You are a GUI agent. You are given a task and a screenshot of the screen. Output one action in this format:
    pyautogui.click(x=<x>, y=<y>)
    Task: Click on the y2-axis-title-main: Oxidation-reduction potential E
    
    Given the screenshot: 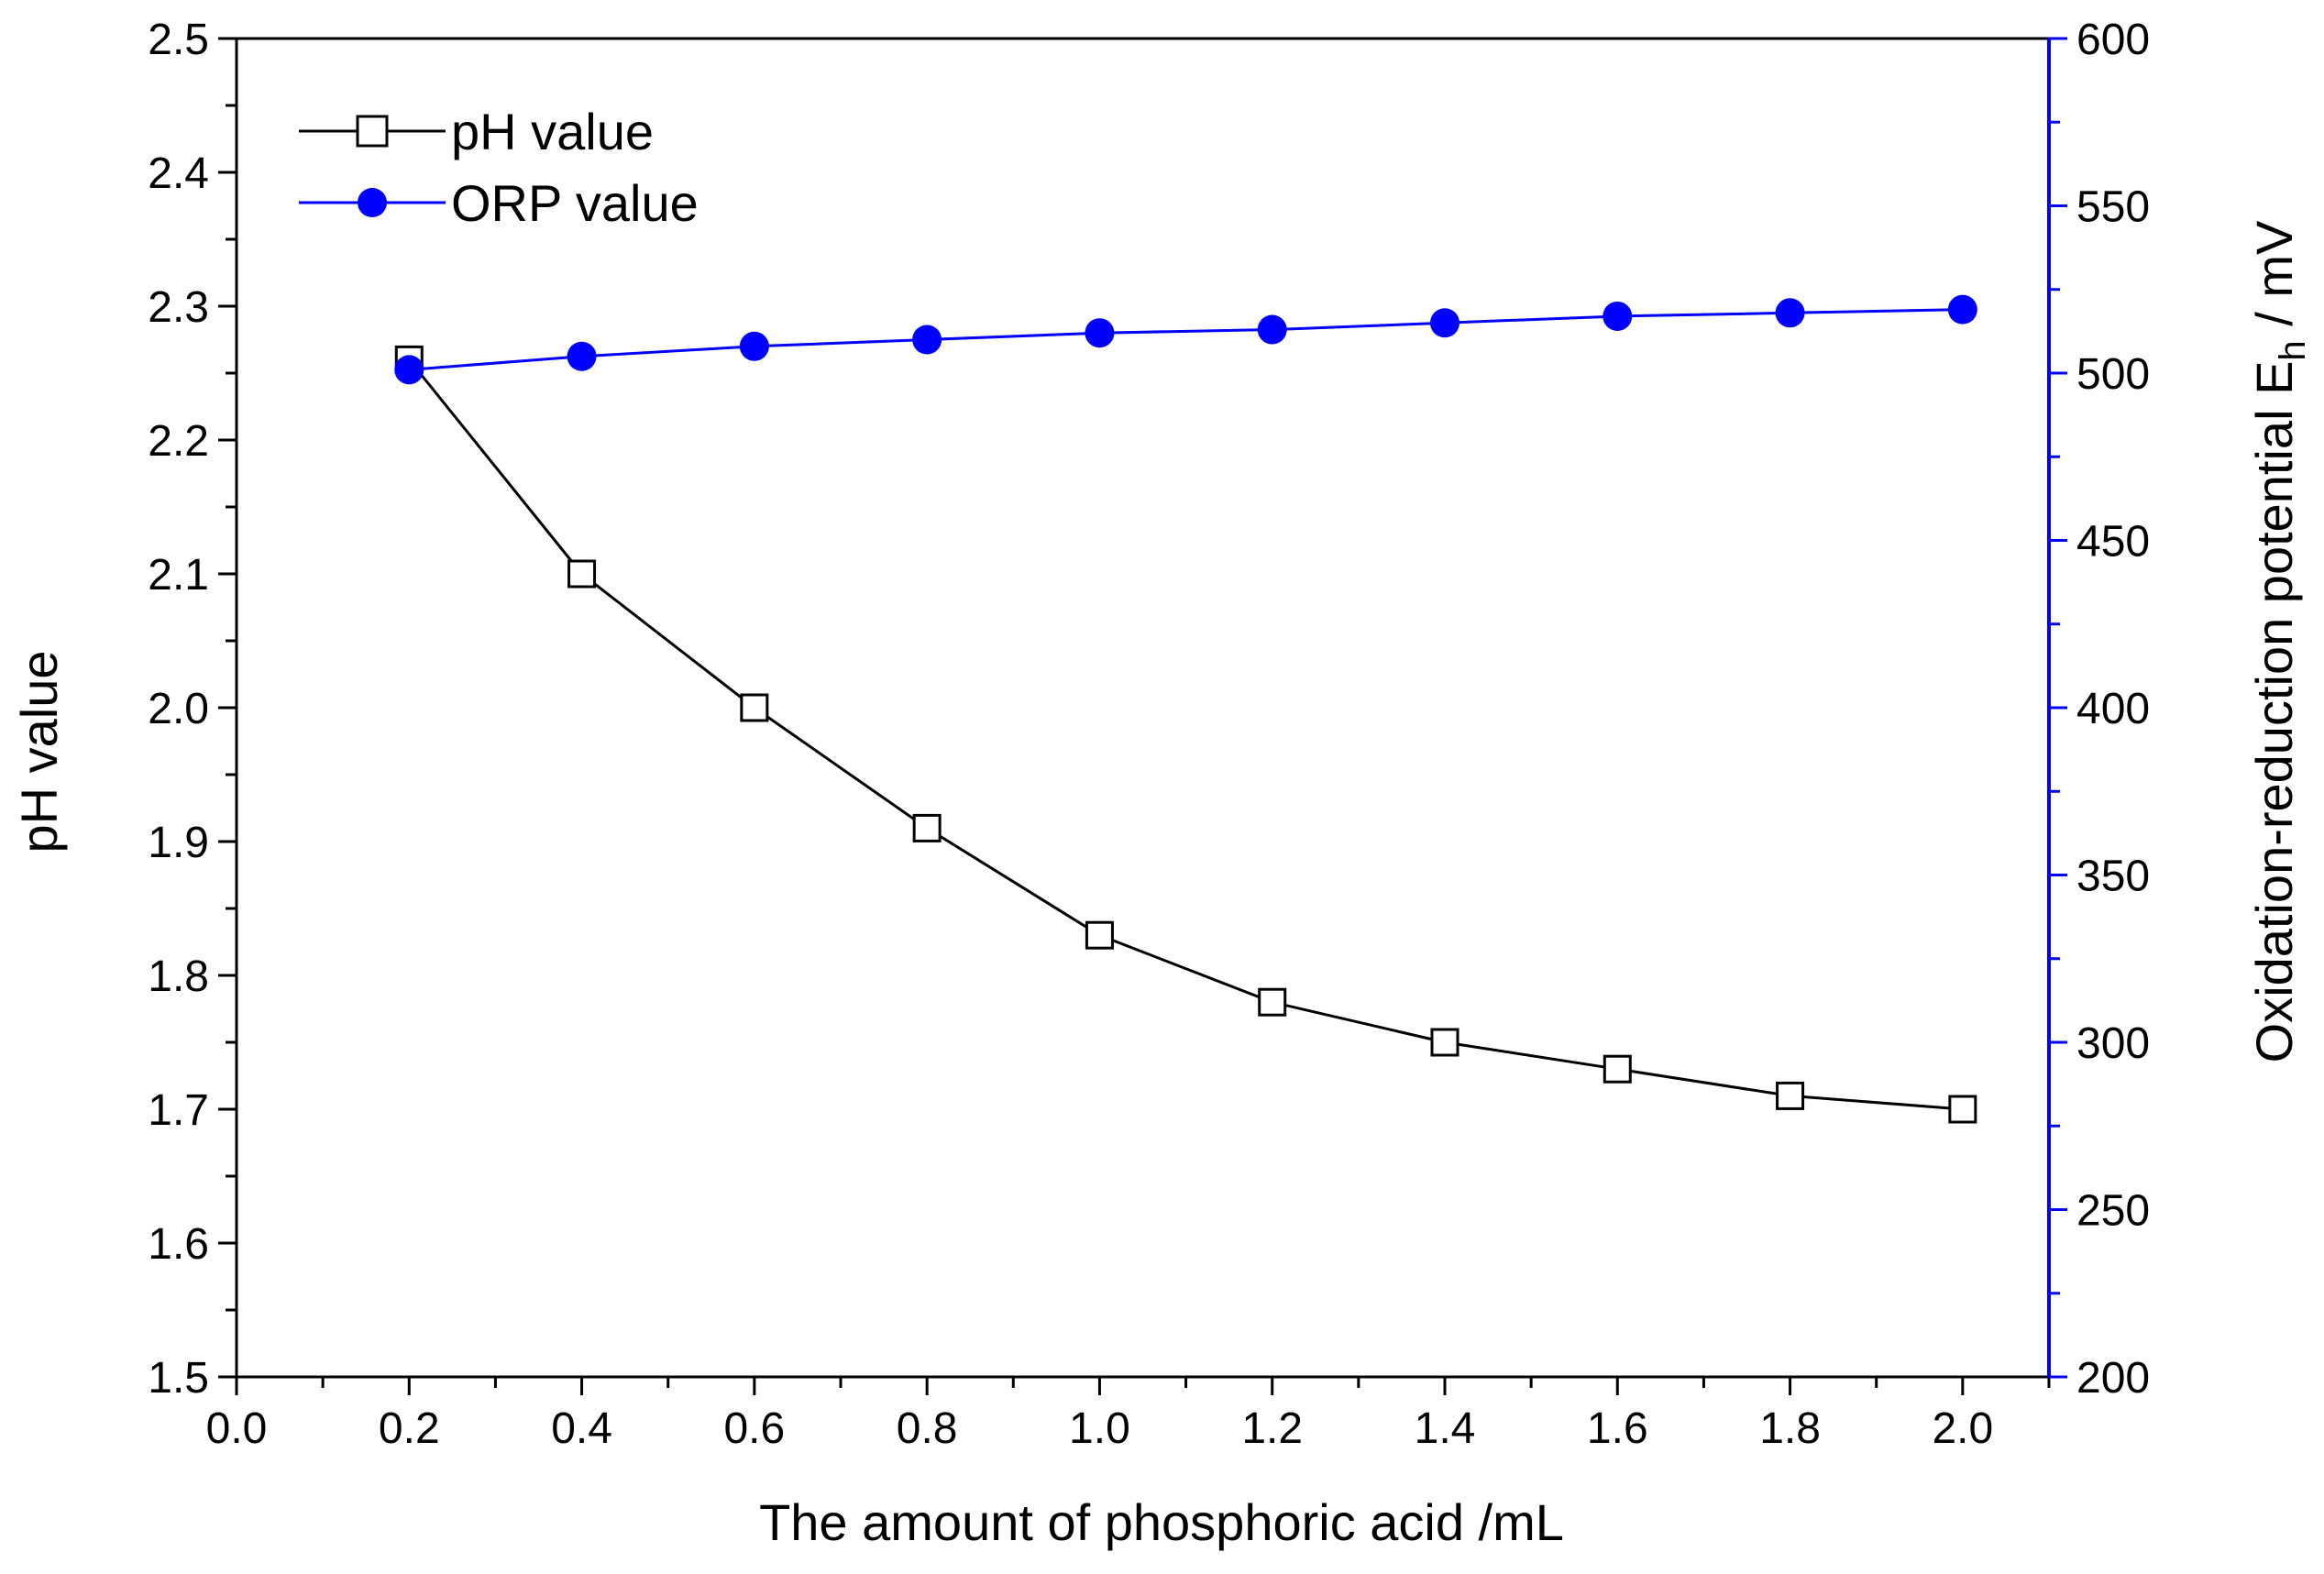 What is the action you would take?
    pyautogui.click(x=2274, y=712)
    